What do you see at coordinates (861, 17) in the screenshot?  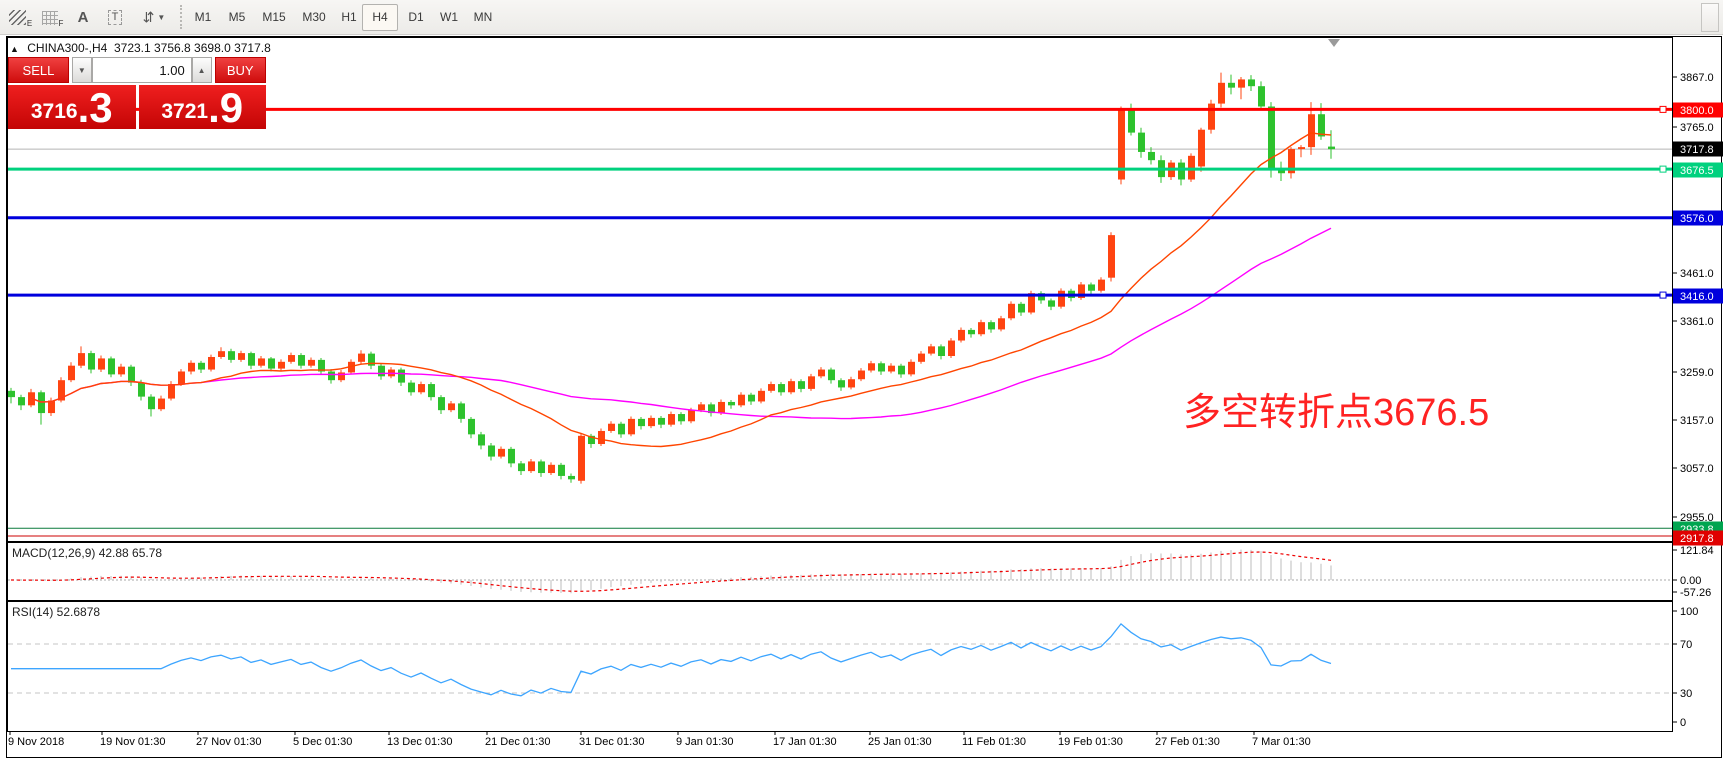 I see `toolbar: E F A T ⇵ ▼ M1 M5 M15 M30 H1 H4 D1 W1 MN` at bounding box center [861, 17].